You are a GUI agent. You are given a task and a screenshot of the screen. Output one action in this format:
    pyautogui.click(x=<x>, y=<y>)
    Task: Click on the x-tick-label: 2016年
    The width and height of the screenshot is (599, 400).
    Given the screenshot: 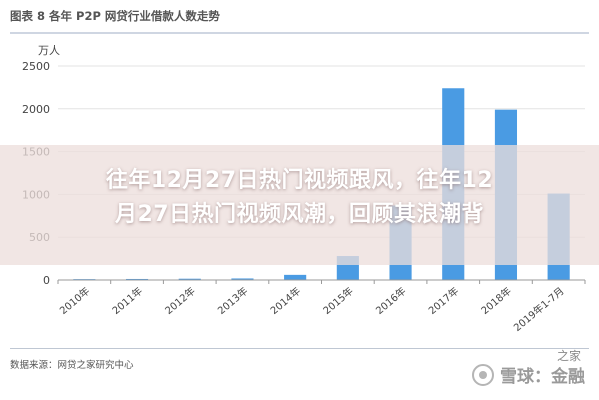 What is the action you would take?
    pyautogui.click(x=391, y=300)
    